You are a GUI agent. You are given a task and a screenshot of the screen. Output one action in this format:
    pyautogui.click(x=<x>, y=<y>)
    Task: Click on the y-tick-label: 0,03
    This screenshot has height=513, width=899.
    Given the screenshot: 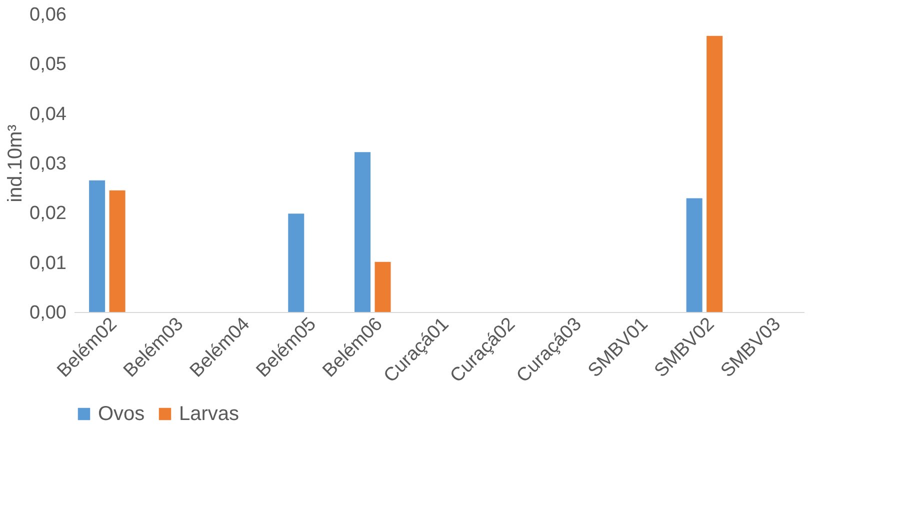 What is the action you would take?
    pyautogui.click(x=48, y=164)
    